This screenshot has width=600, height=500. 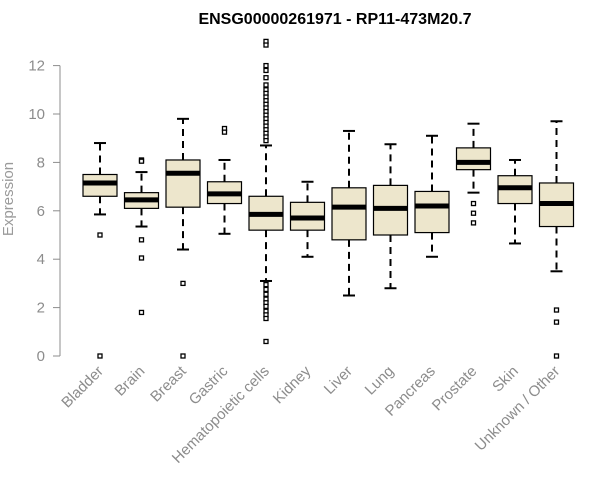 What do you see at coordinates (556, 239) in the screenshot?
I see `box-unknown-other` at bounding box center [556, 239].